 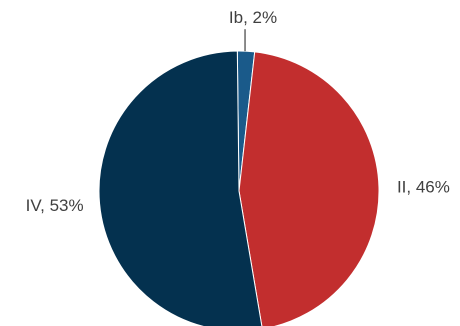 I want to click on slice-label-ii: II, 46%, so click(x=423, y=187).